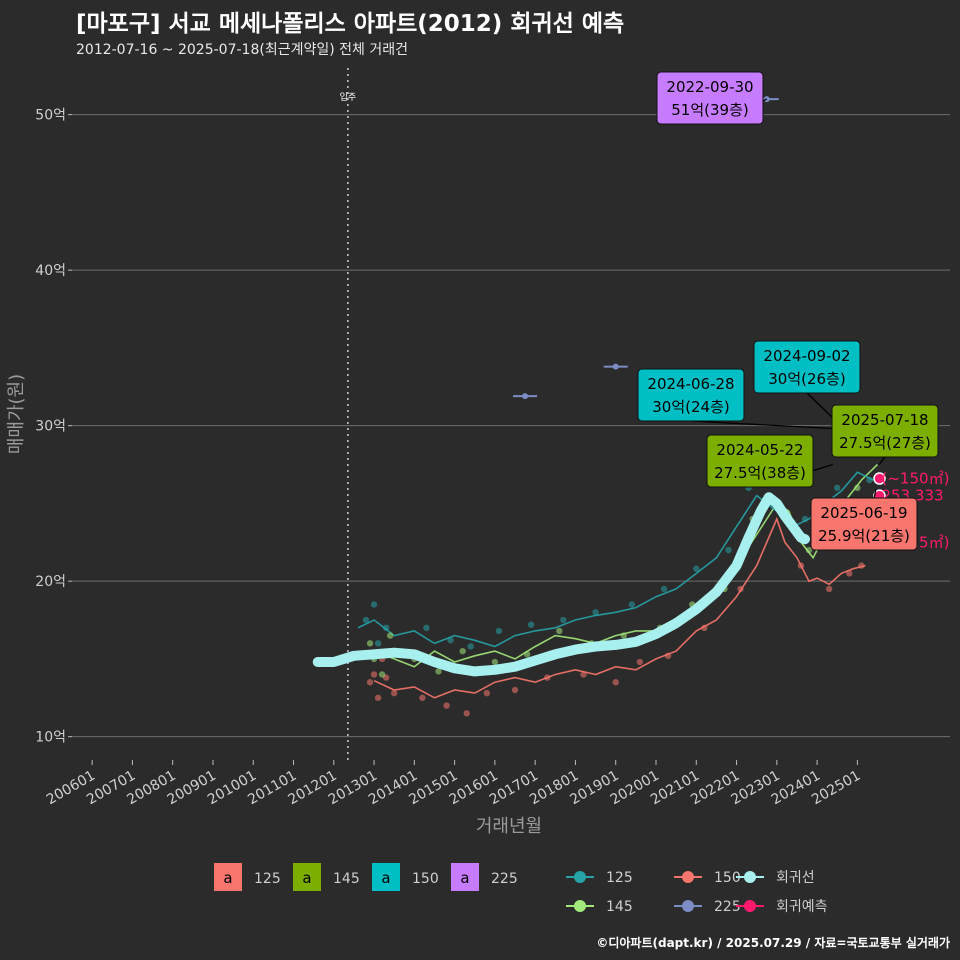  I want to click on legend-label-name: 150, so click(425, 879).